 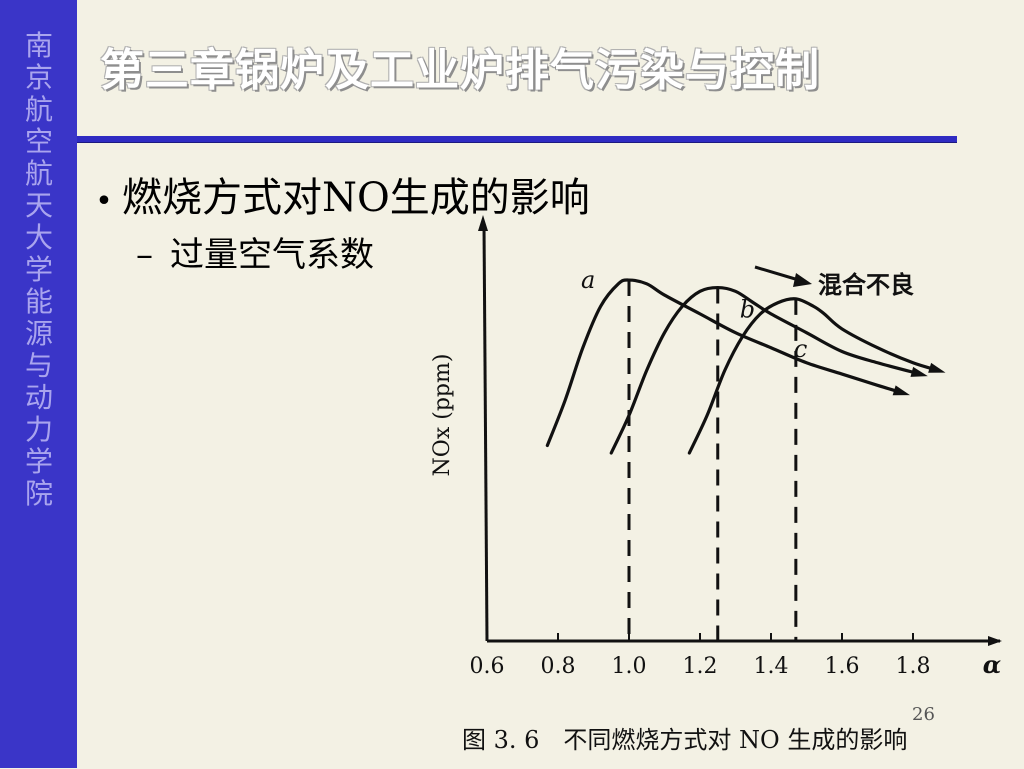 I want to click on series-label-c: c, so click(x=800, y=349).